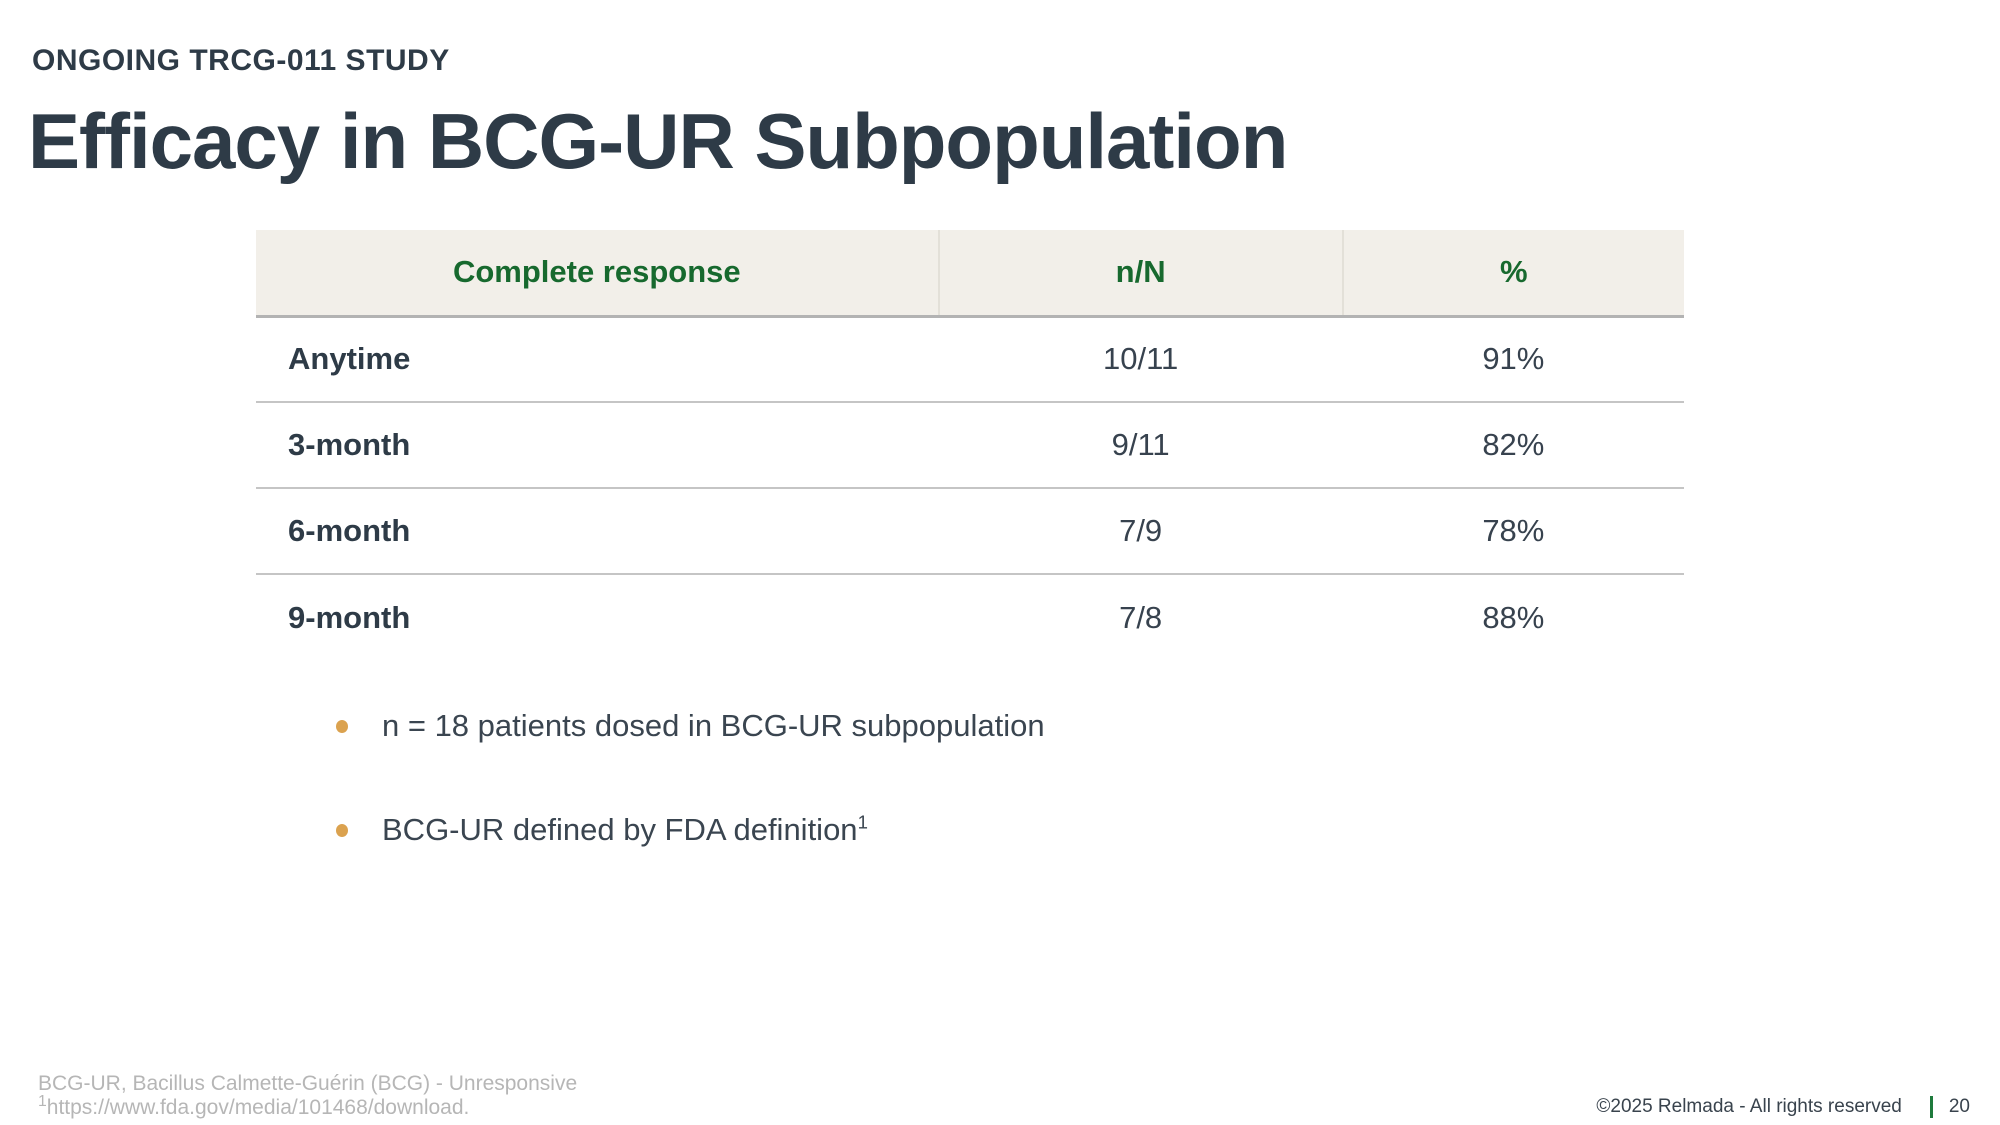 The image size is (2000, 1125). I want to click on bullet-text-main: BCG-UR defined by FDA definition, so click(620, 829).